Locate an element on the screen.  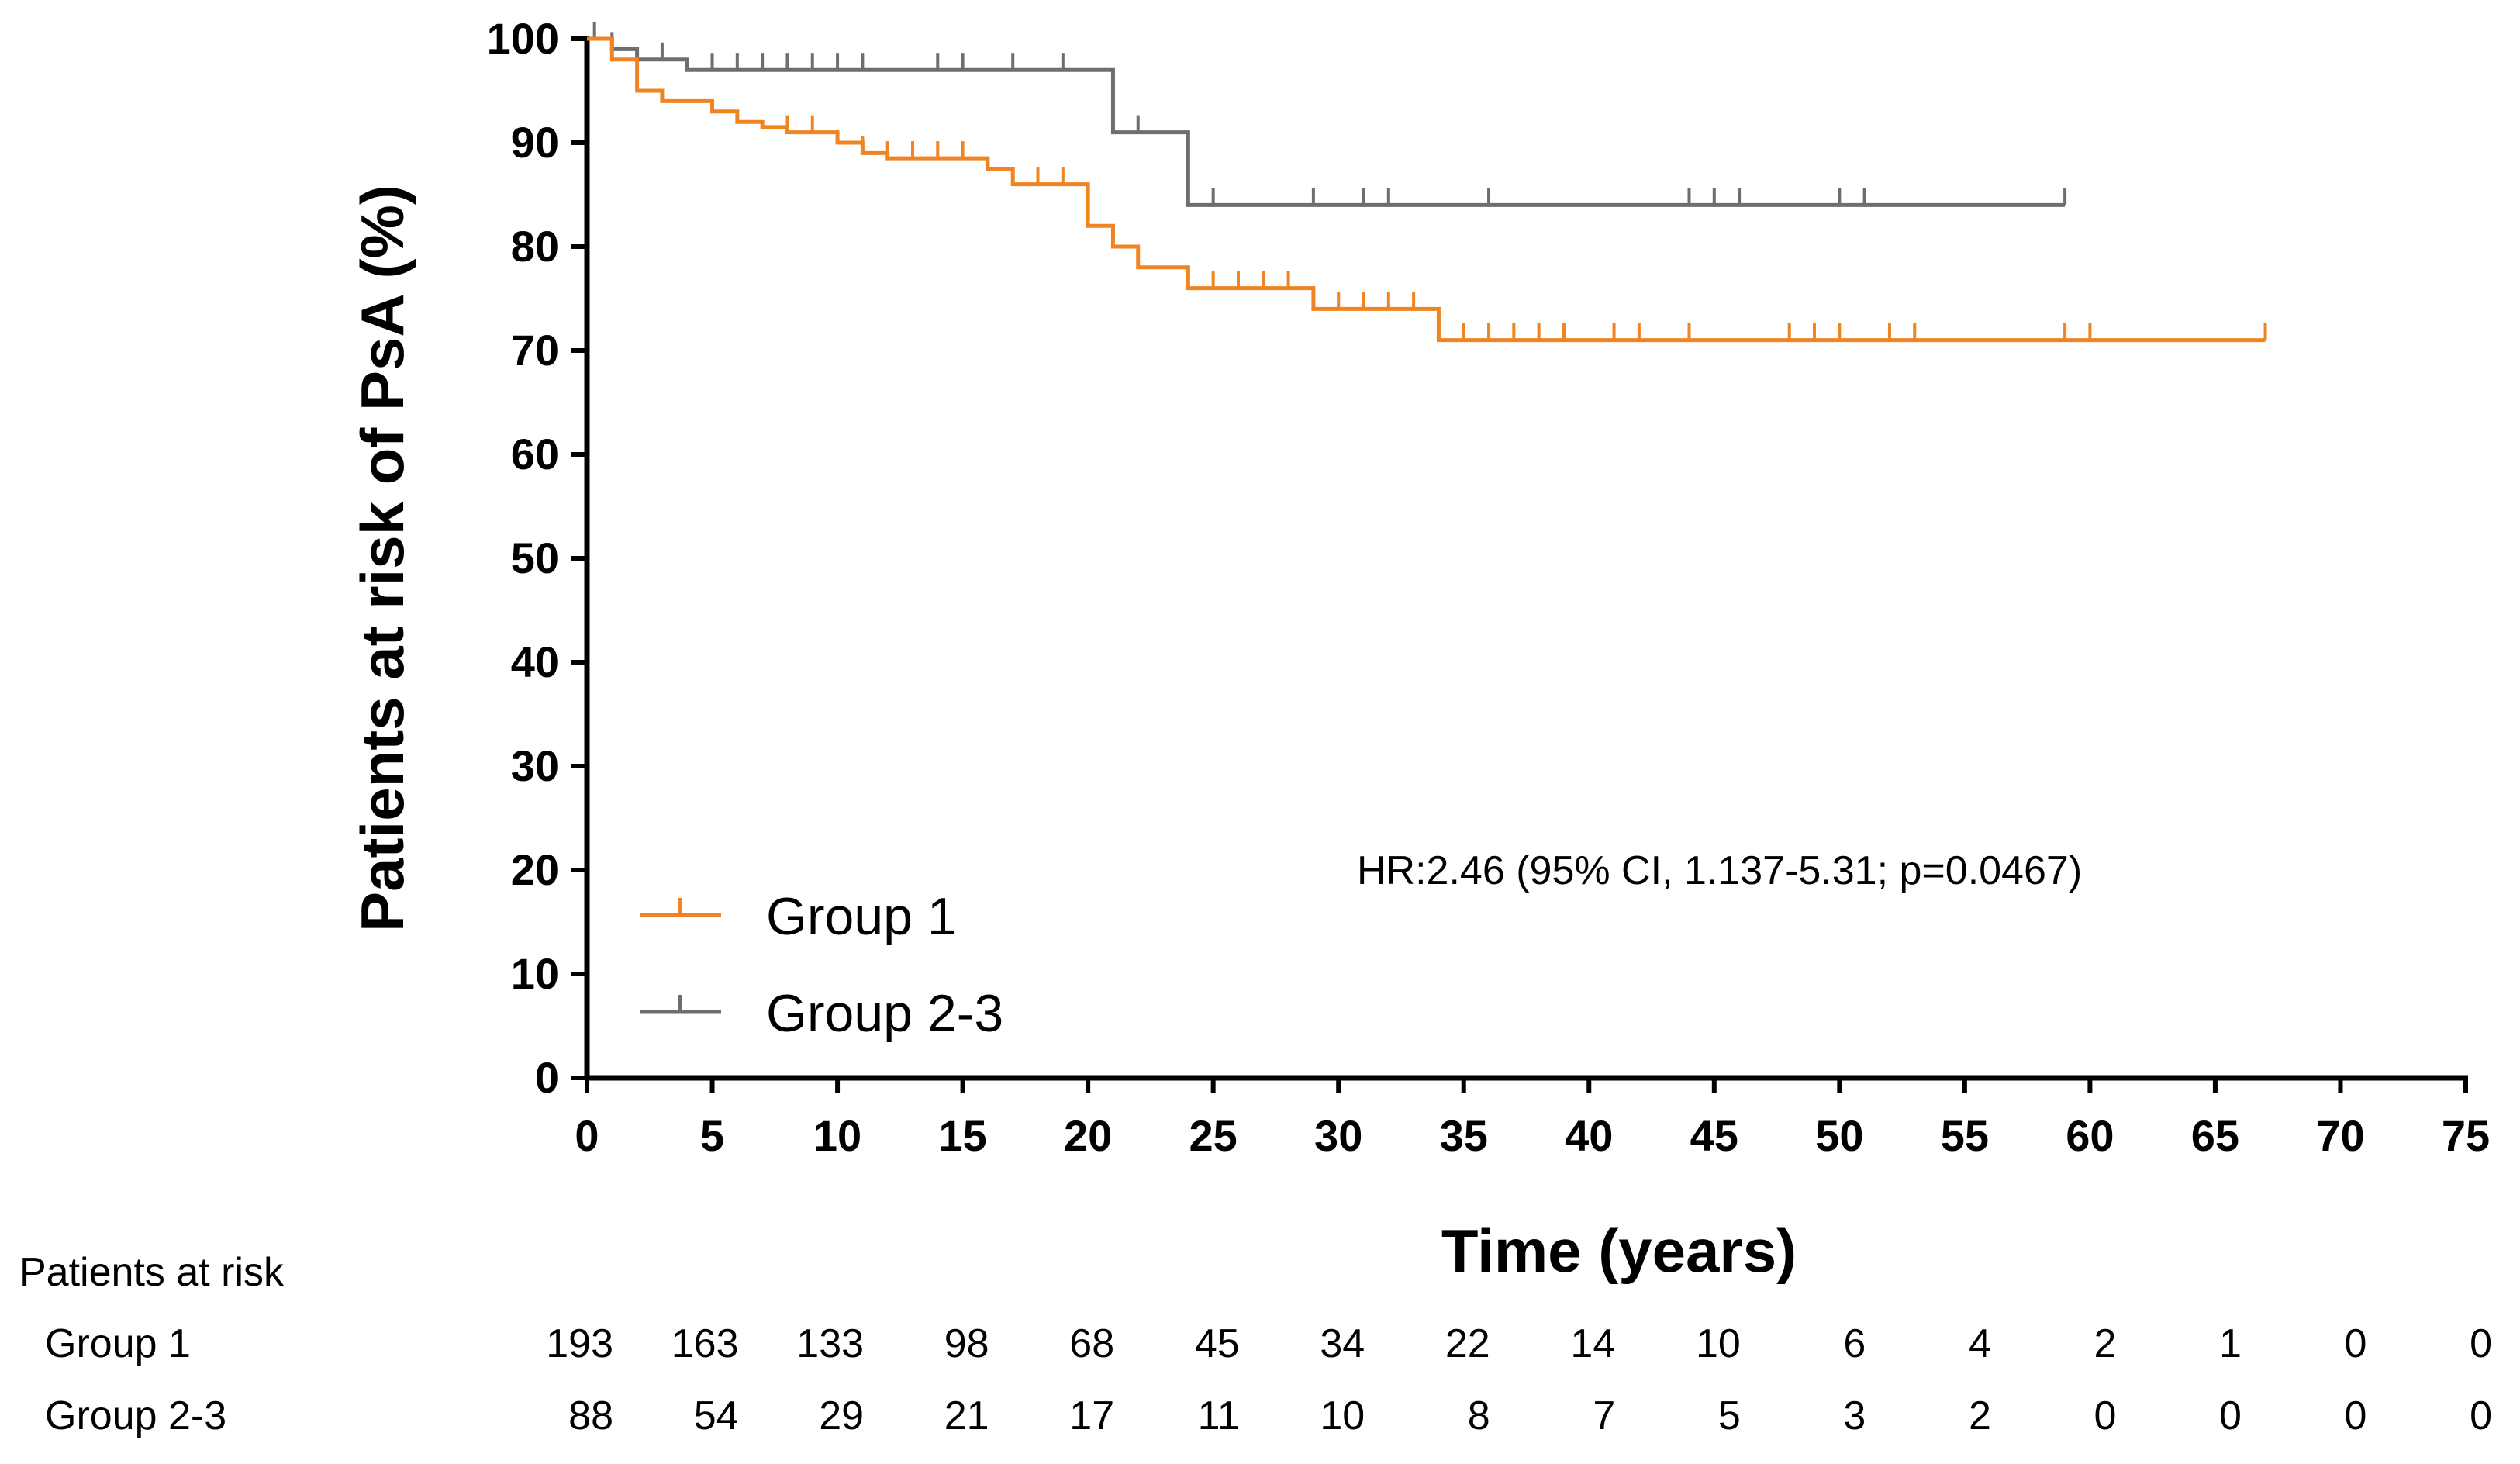
y-axis-title: Patients at risk of PsA (%) is located at coordinates (382, 559).